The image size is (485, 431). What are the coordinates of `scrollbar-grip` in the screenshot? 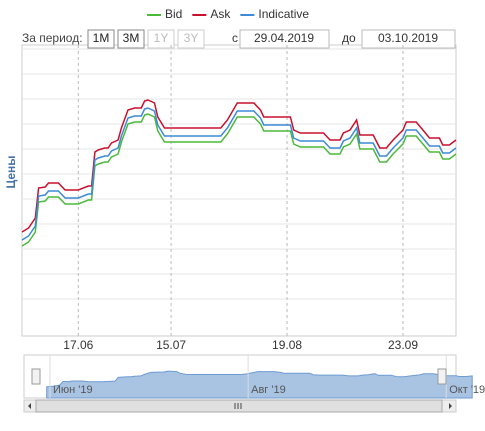 It's located at (238, 406).